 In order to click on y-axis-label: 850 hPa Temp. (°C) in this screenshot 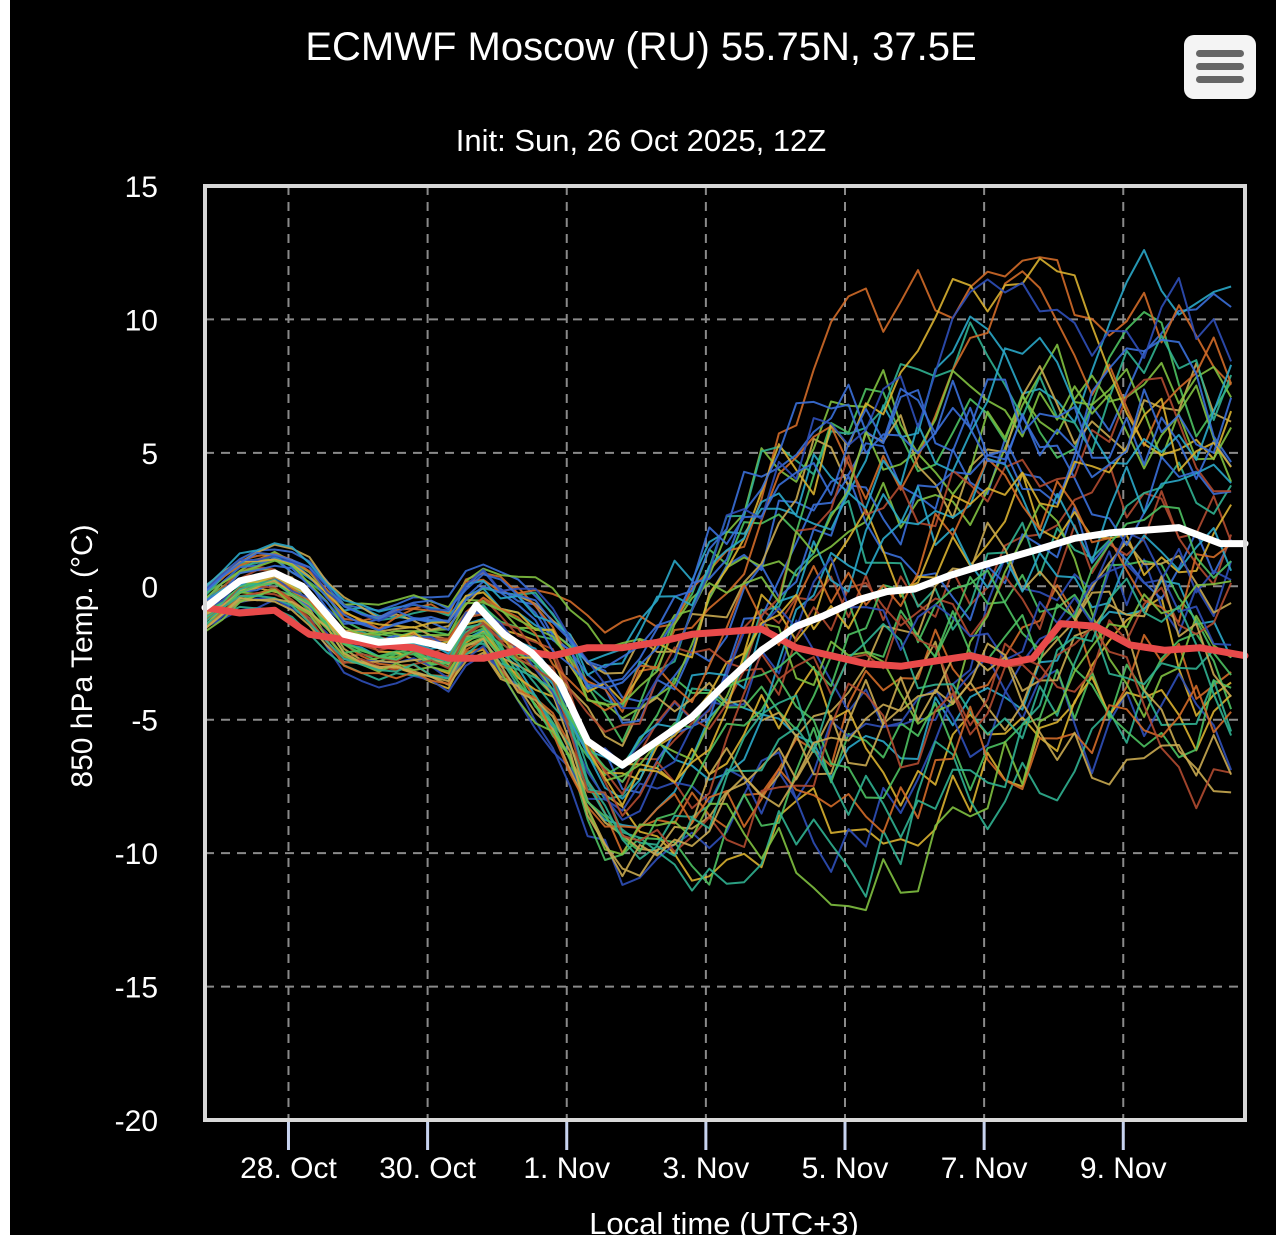, I will do `click(82, 655)`.